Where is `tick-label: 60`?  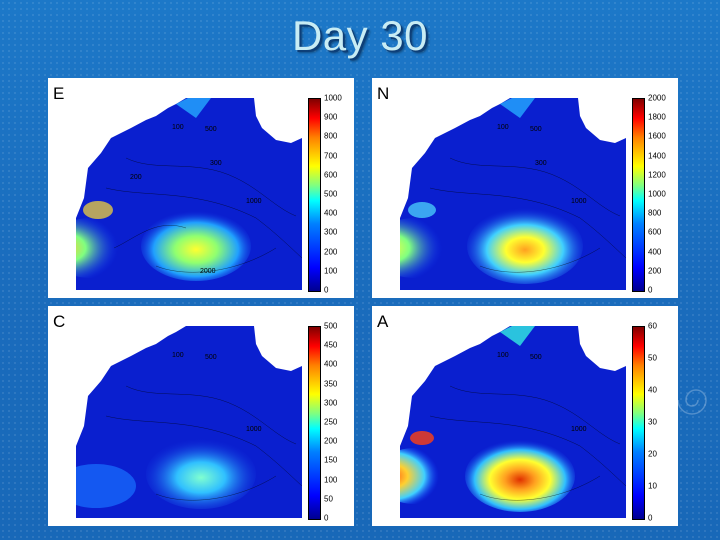
tick-label: 60 is located at coordinates (652, 326).